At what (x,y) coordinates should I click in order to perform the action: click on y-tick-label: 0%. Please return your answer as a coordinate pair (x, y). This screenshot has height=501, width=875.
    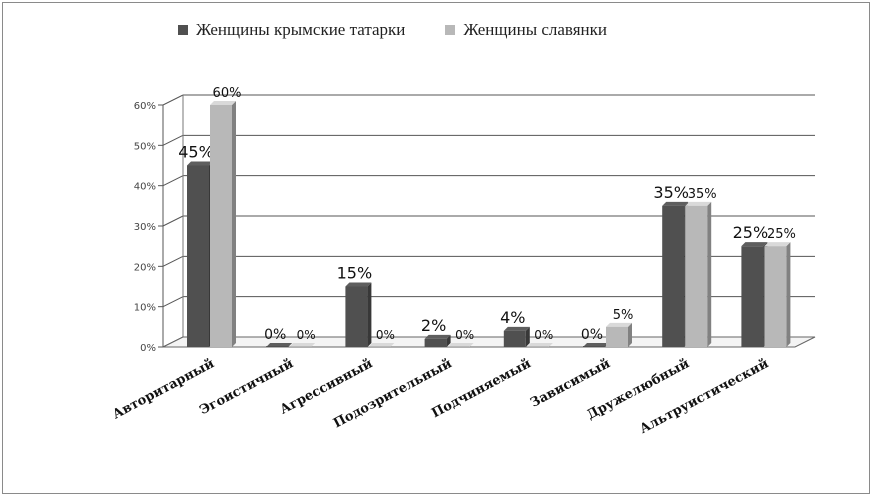
    Looking at the image, I should click on (148, 348).